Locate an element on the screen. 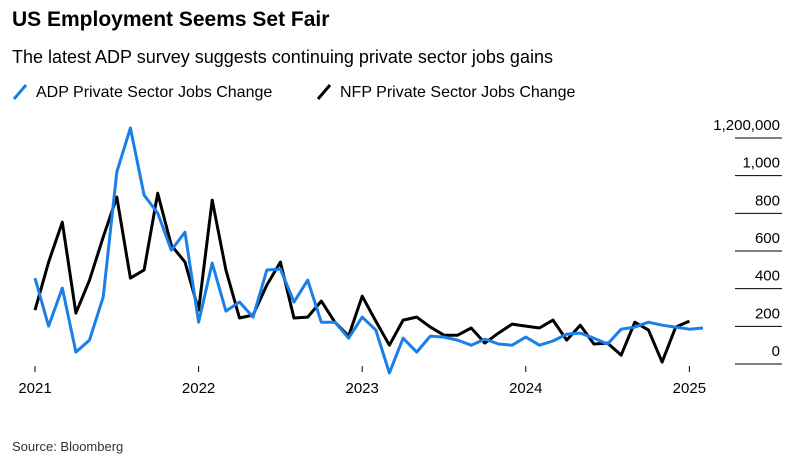 The image size is (795, 461). x-tick-label: 2025 is located at coordinates (689, 388).